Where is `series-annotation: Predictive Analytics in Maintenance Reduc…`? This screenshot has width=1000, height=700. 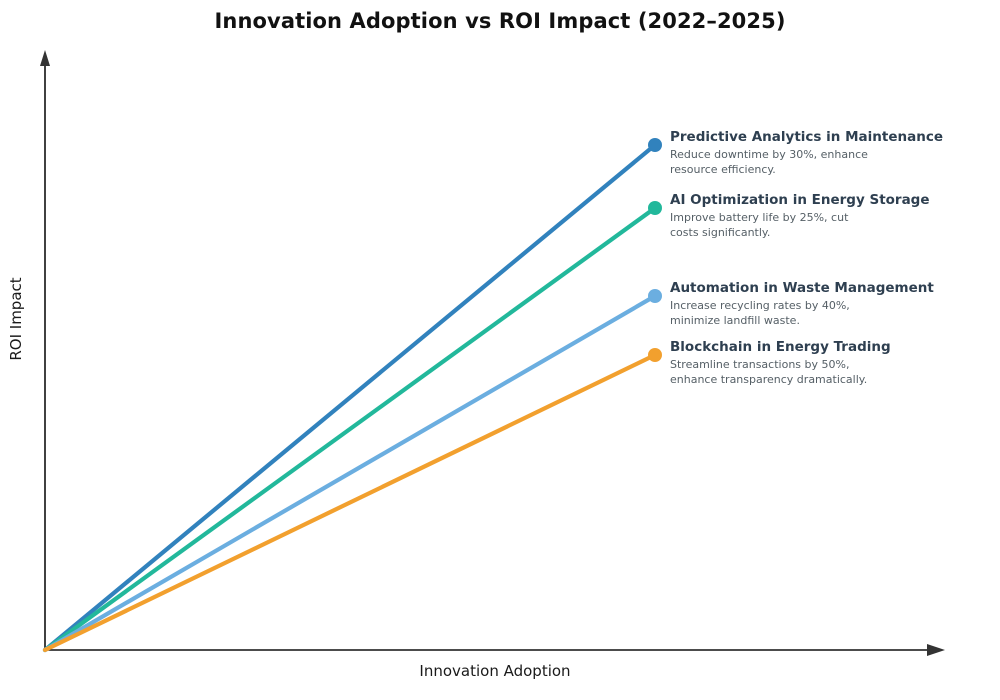
series-annotation: Predictive Analytics in Maintenance Reduc… is located at coordinates (830, 153).